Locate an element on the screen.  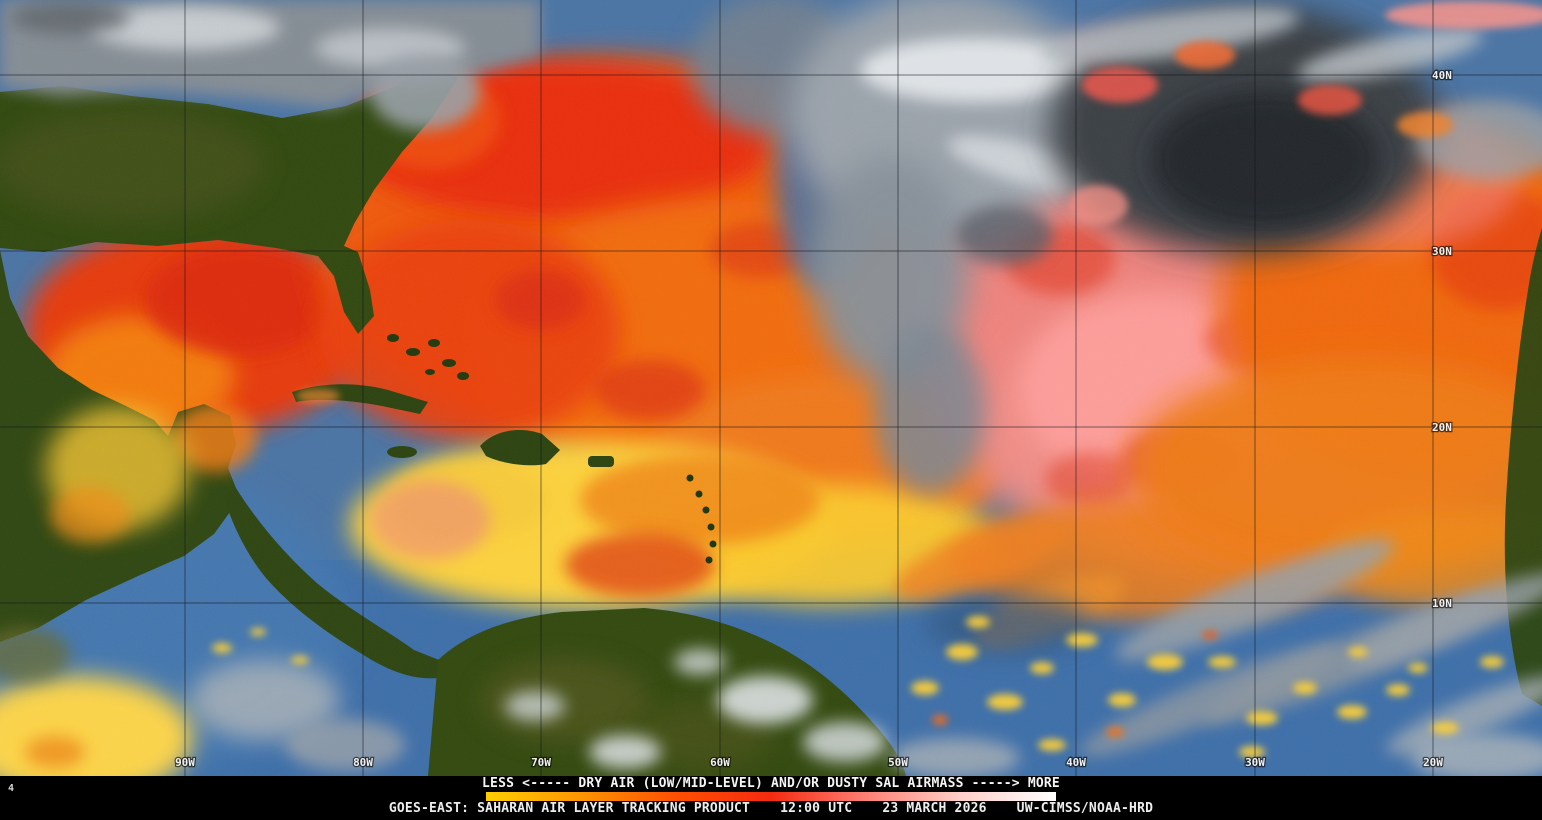
valid-time: 12:00 UTC is located at coordinates (816, 808).